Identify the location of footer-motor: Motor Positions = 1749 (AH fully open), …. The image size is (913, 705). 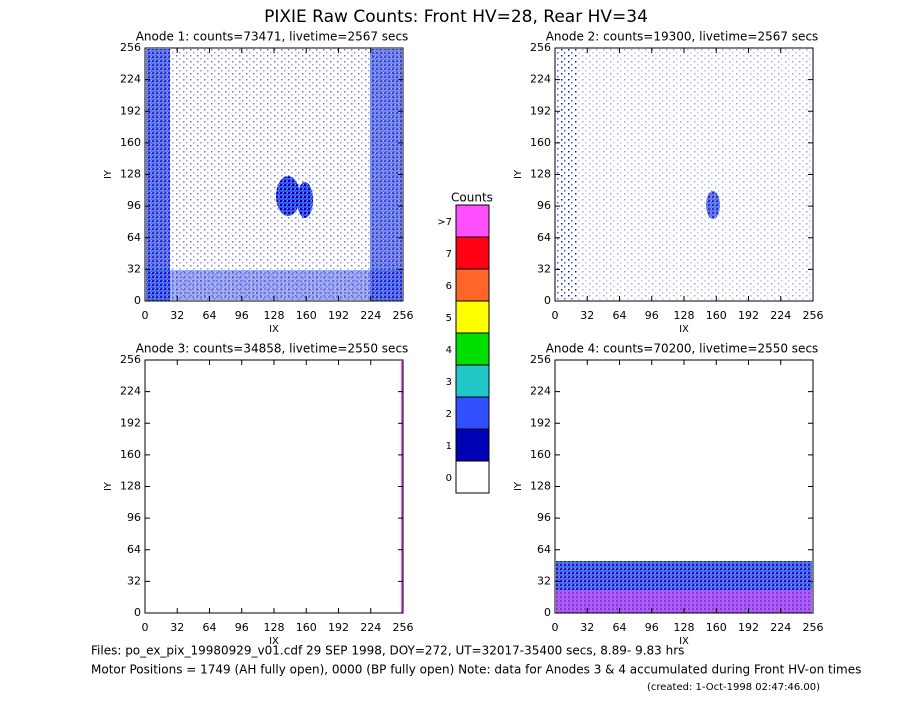
(476, 670).